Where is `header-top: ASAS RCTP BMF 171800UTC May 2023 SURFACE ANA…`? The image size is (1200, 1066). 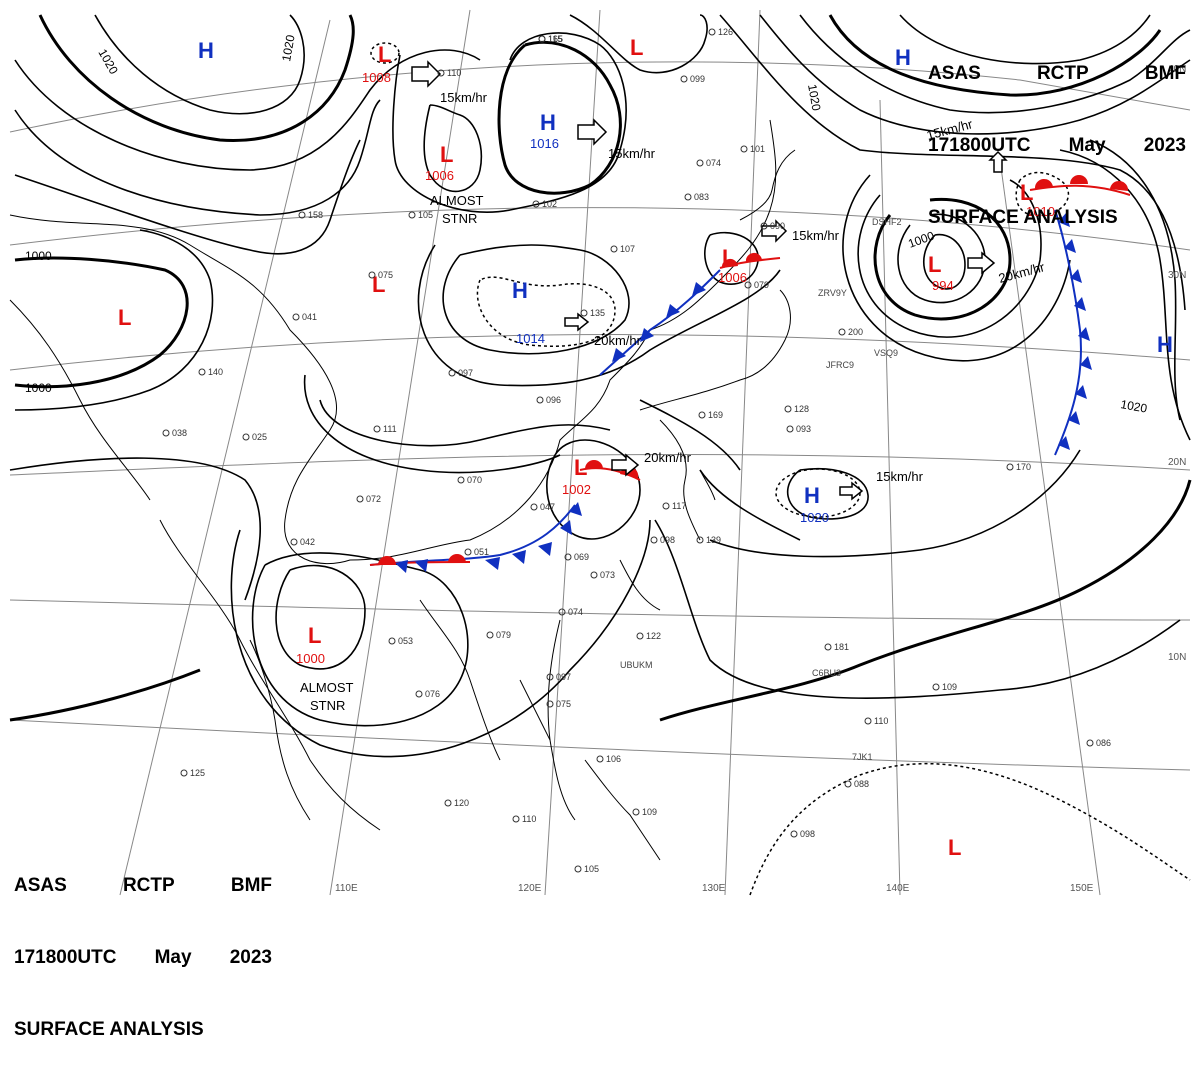
header-top: ASAS RCTP BMF 171800UTC May 2023 SURFACE ANA… is located at coordinates (1057, 134).